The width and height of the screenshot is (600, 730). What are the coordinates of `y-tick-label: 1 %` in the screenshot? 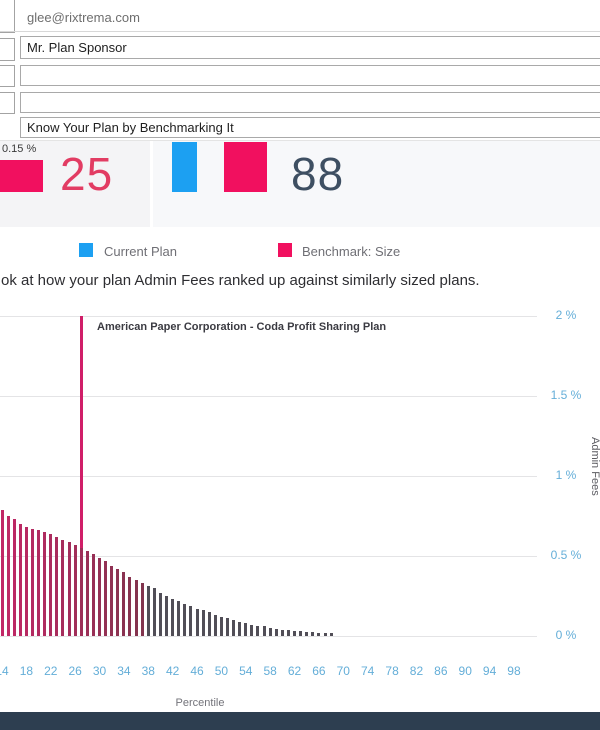 It's located at (566, 475).